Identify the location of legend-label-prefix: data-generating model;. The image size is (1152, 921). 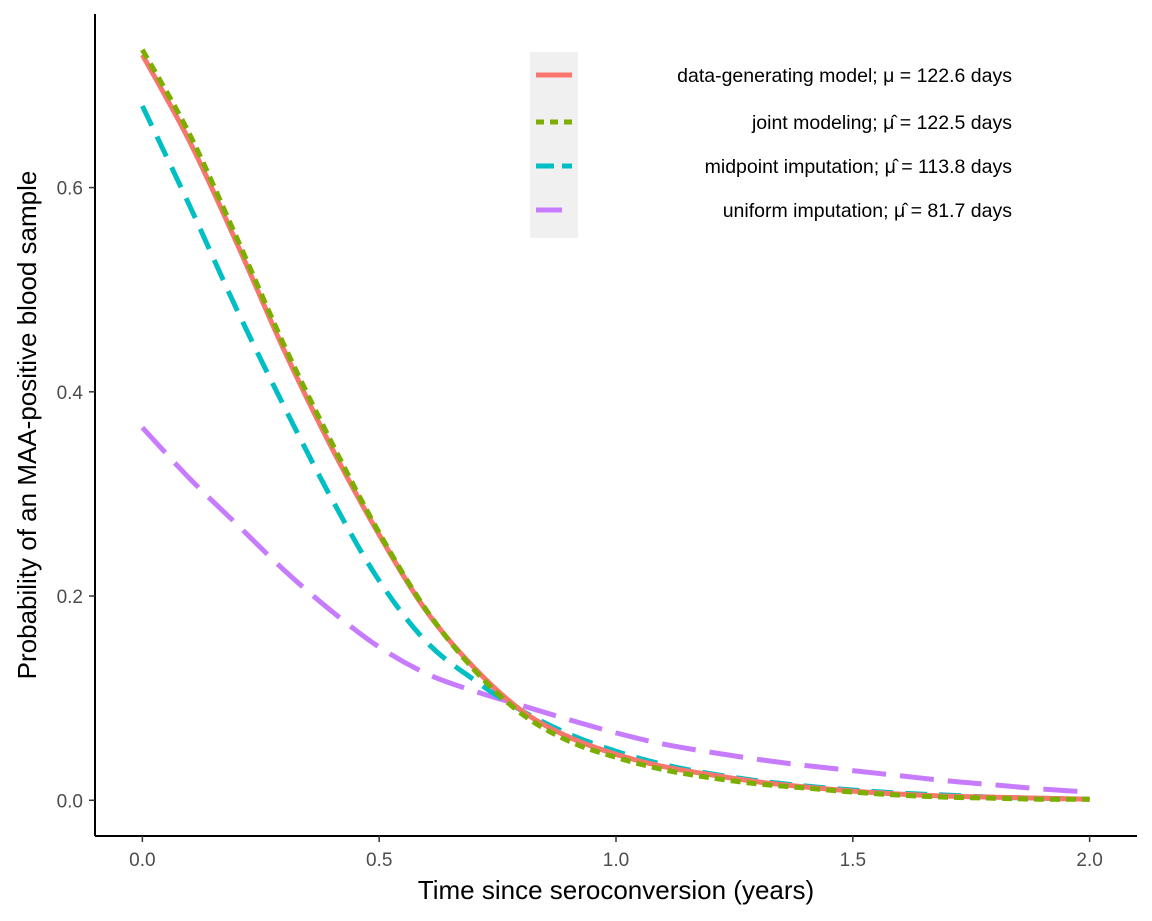
(780, 76).